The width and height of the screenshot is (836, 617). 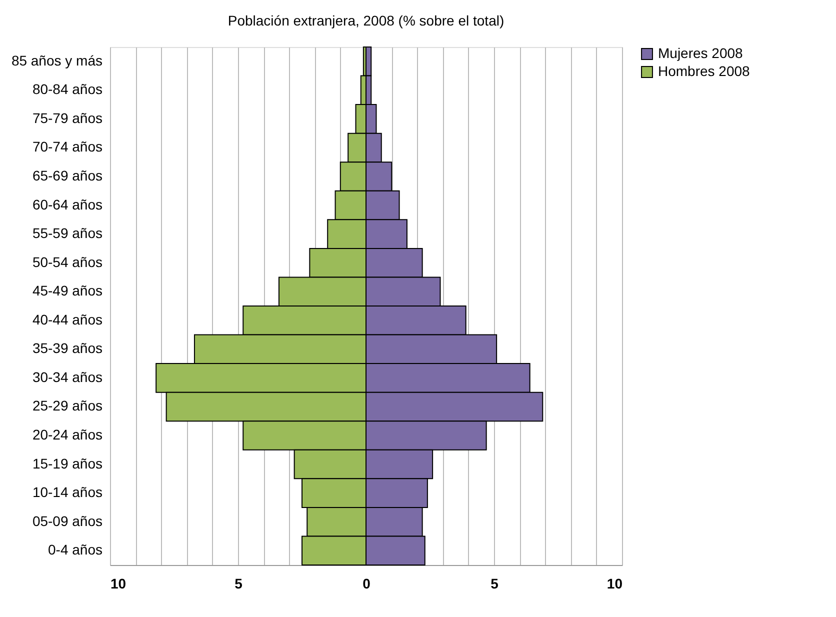 I want to click on y-tick-label: 10-14 años, so click(x=67, y=492).